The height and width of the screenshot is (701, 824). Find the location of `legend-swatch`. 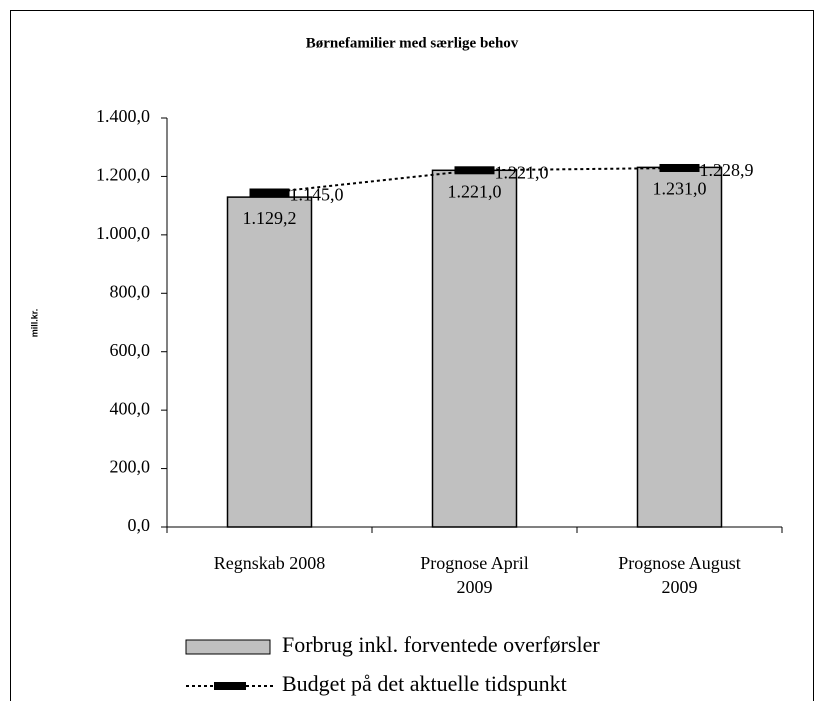

legend-swatch is located at coordinates (228, 647).